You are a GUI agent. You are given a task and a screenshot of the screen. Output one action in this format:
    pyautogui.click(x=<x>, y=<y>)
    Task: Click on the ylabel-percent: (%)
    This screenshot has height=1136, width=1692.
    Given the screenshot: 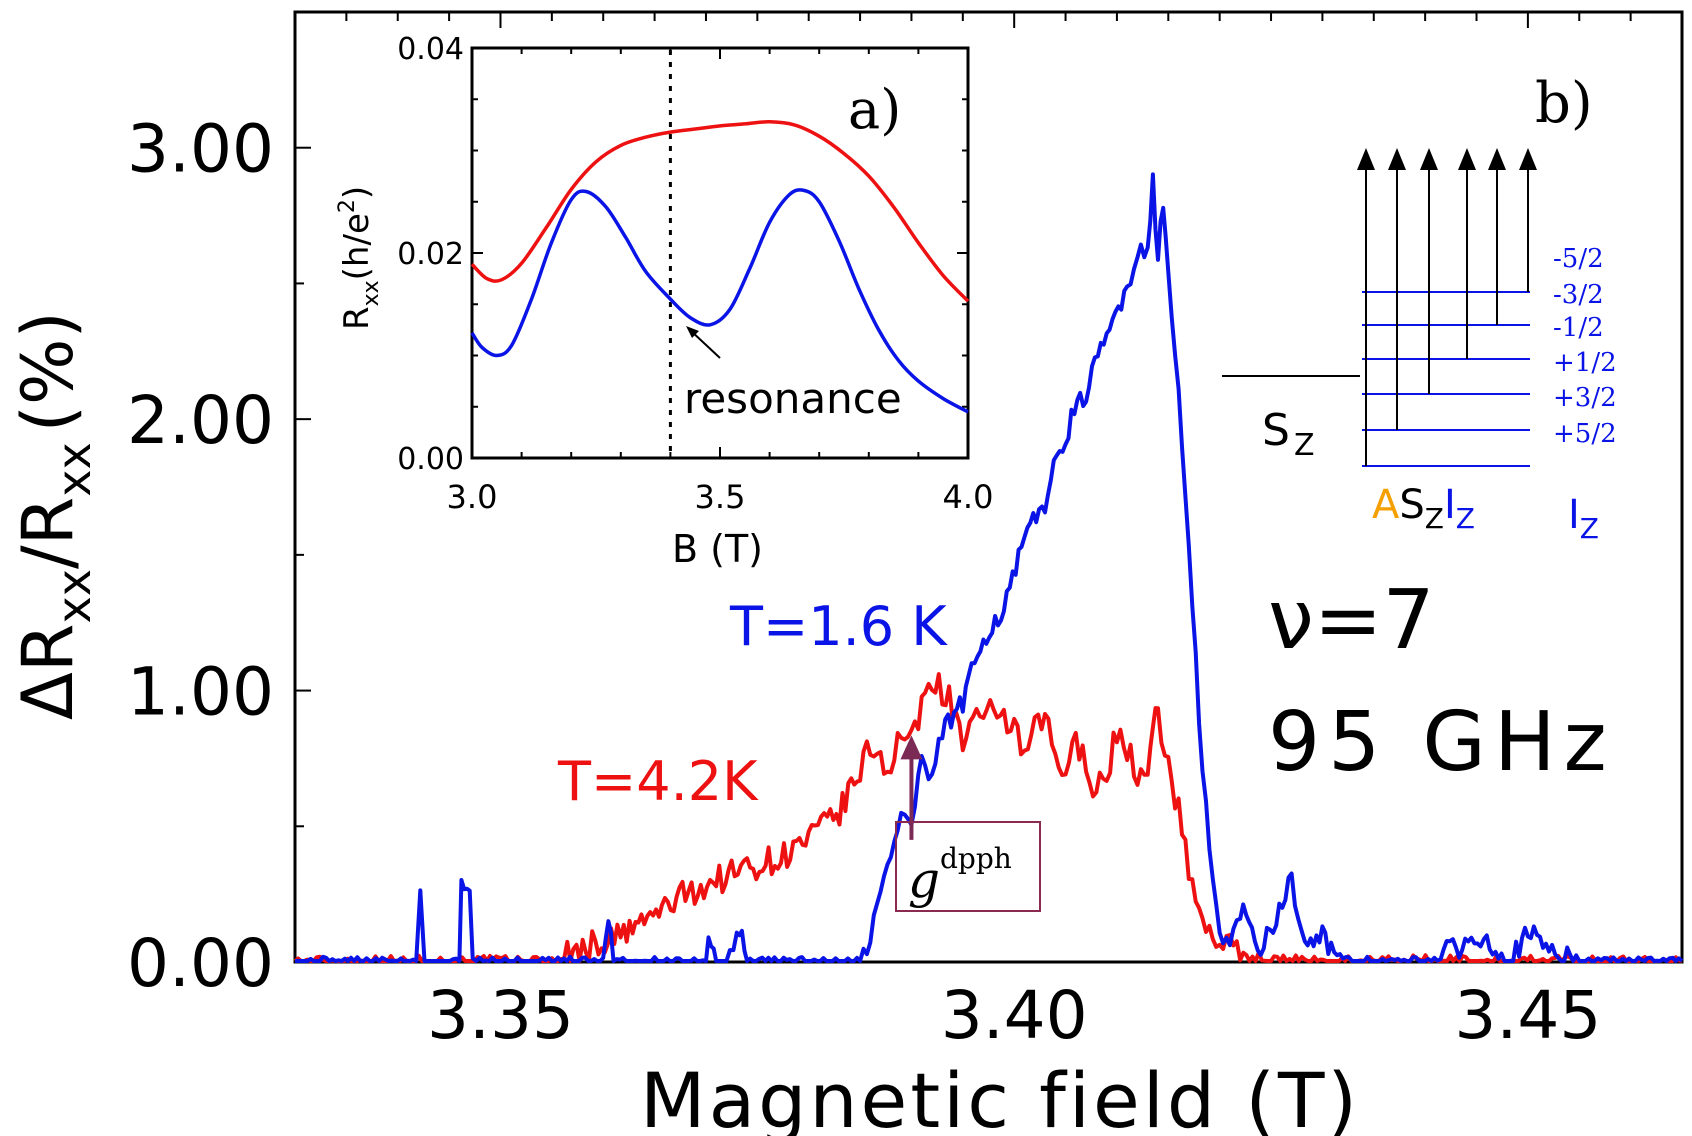 What is the action you would take?
    pyautogui.click(x=48, y=371)
    